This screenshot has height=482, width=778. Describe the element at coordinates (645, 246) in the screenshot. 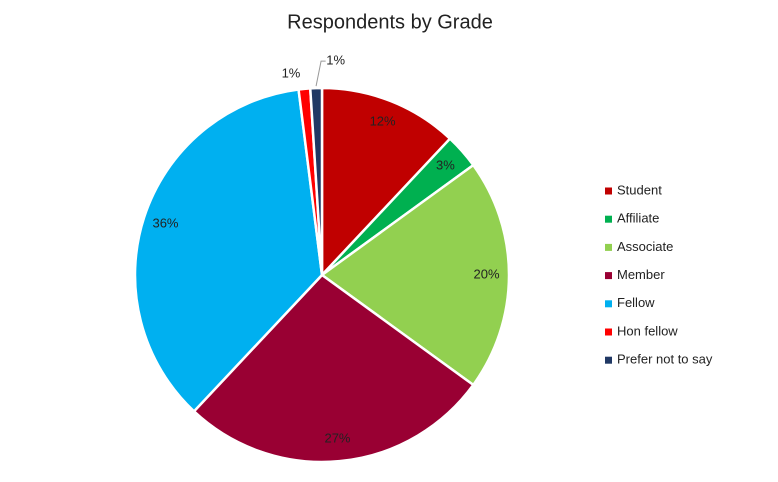

I see `legend-label: Associate` at that location.